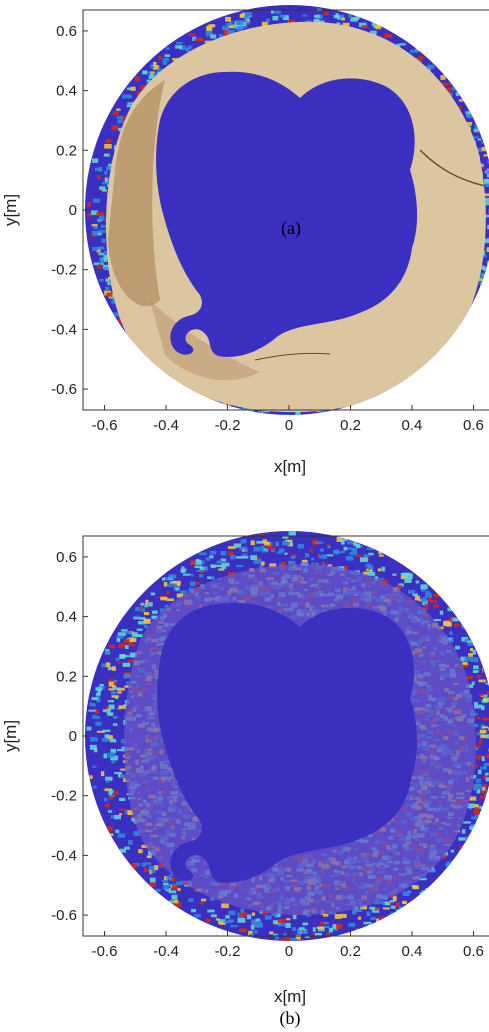 The image size is (489, 1032). I want to click on panel-a-xtick-label-6: 0.6, so click(473, 425).